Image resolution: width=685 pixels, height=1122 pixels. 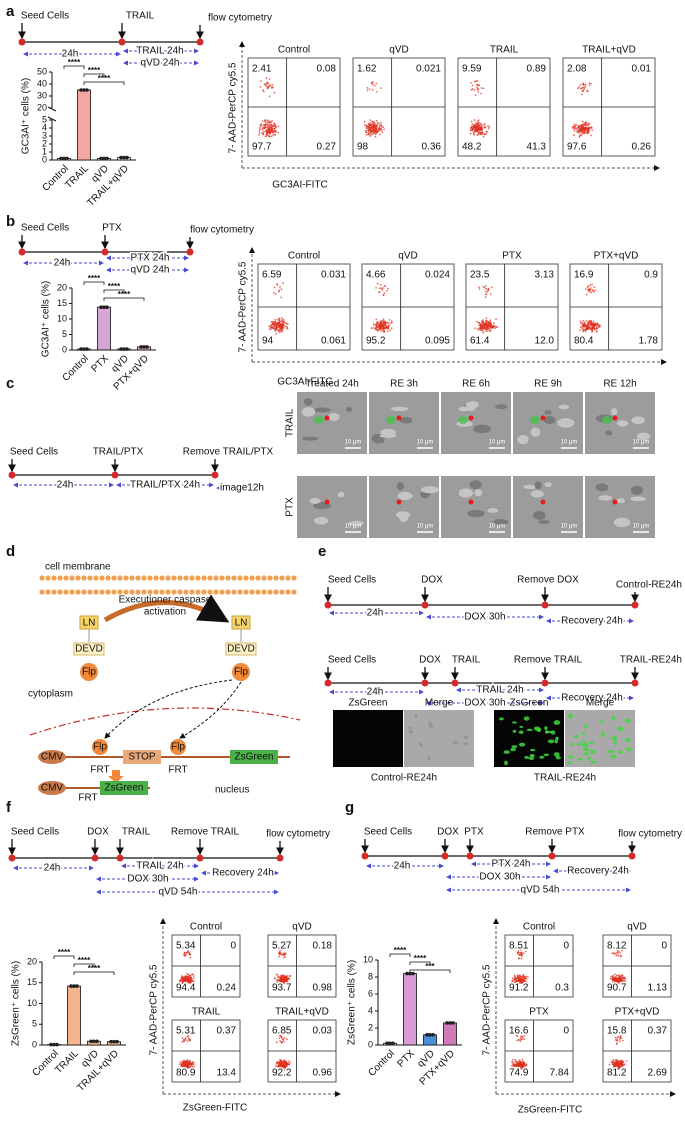 What do you see at coordinates (62, 263) in the screenshot?
I see `interval-label: 24h` at bounding box center [62, 263].